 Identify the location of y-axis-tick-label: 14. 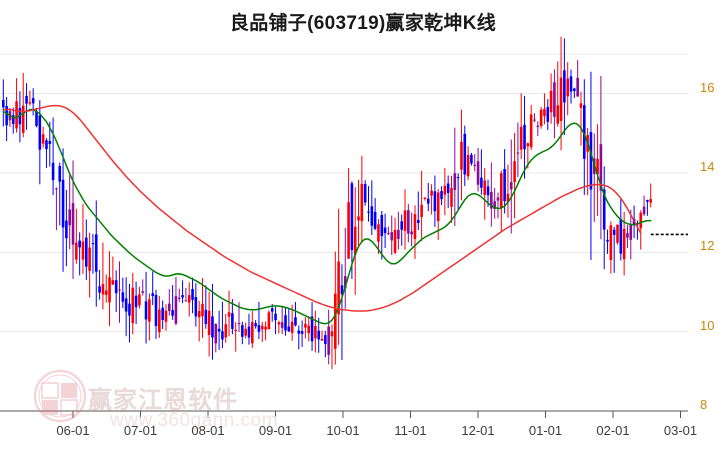
(707, 166).